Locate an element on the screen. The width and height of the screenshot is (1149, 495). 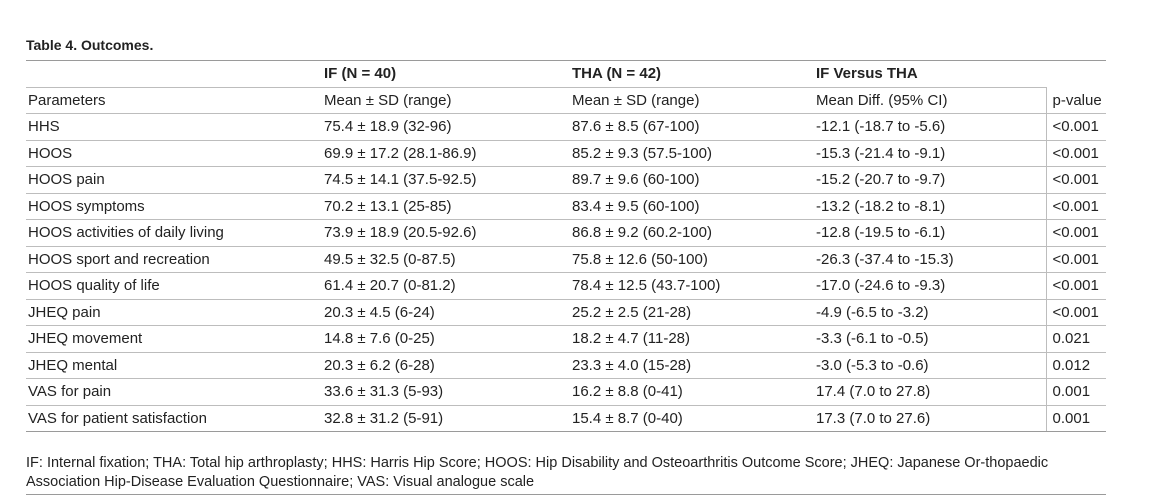
table-caption: Table 4. Outcomes. is located at coordinates (90, 45).